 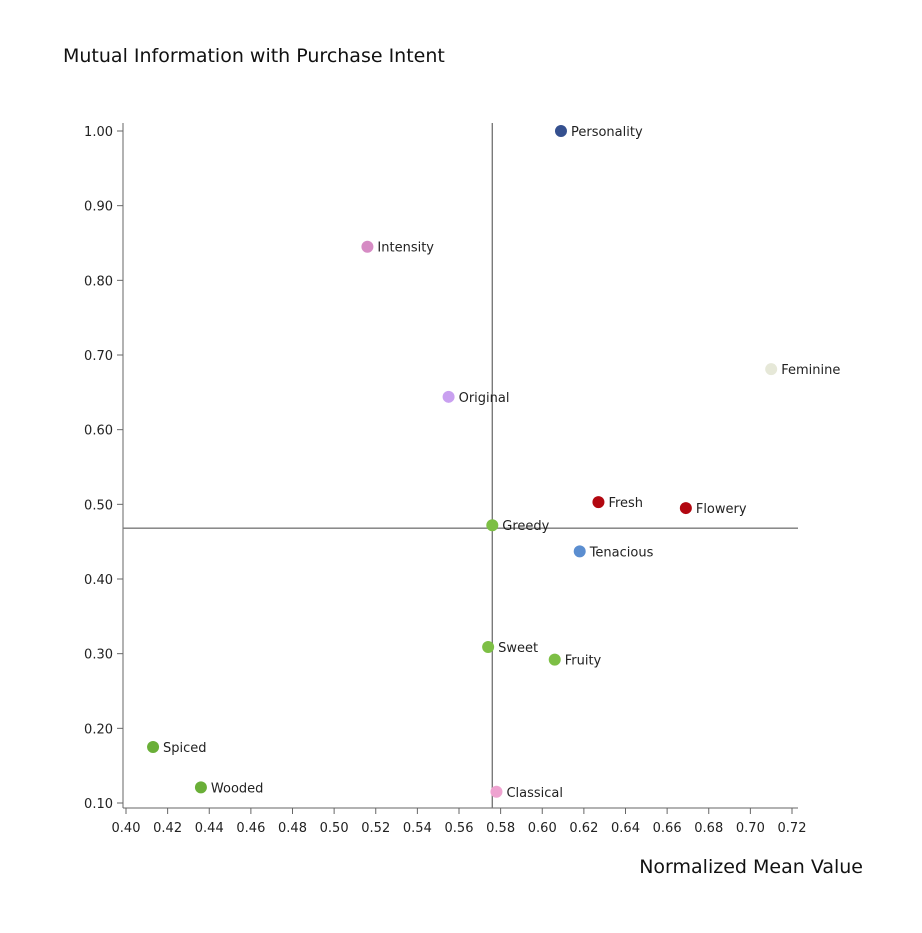 I want to click on y-tick-label: 0.30, so click(x=98, y=655).